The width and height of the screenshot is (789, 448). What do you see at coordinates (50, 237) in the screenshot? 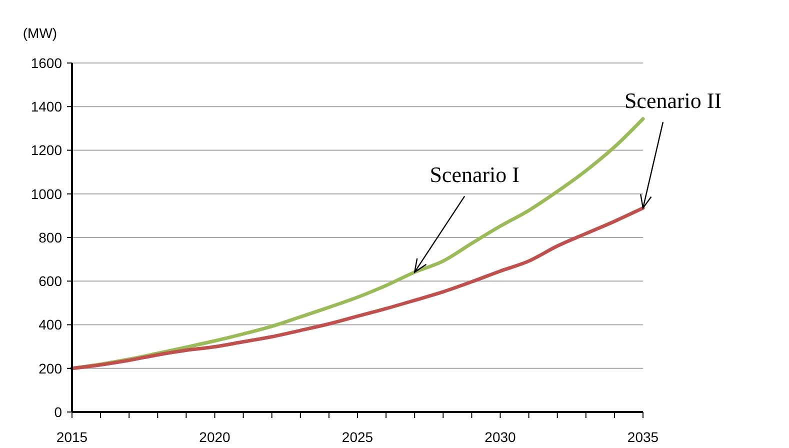
I see `y-tick-label: 800` at bounding box center [50, 237].